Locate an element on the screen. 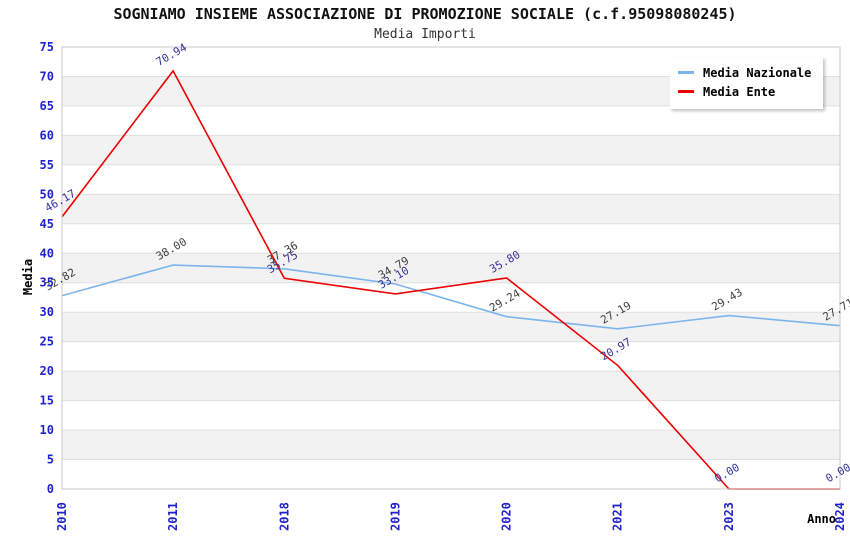 The image size is (850, 550). ente-line-swatch-icon is located at coordinates (686, 91).